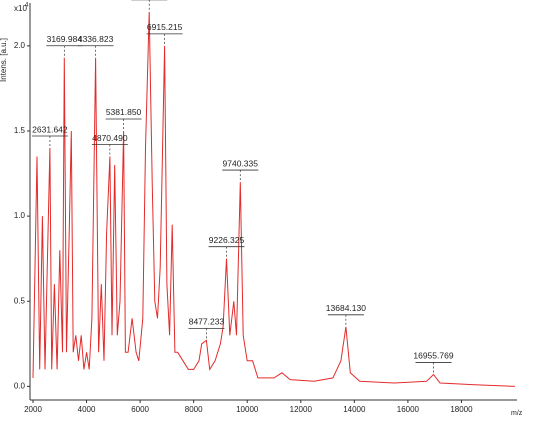  I want to click on y-label: Intens. [a.u.], so click(4, 60).